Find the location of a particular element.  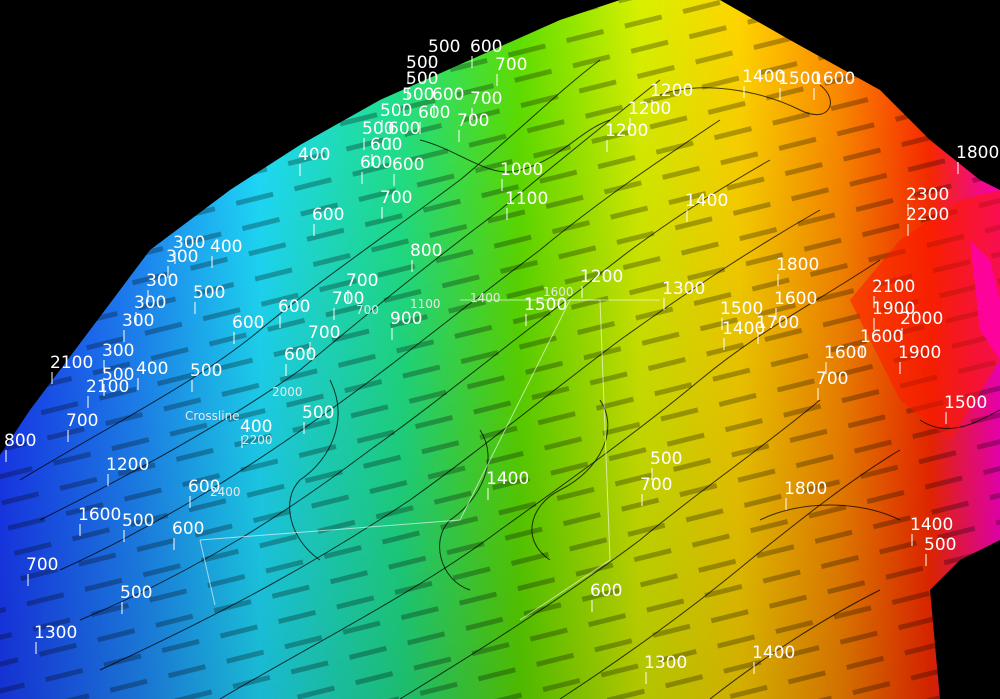

grid-label: 2000 is located at coordinates (287, 392).